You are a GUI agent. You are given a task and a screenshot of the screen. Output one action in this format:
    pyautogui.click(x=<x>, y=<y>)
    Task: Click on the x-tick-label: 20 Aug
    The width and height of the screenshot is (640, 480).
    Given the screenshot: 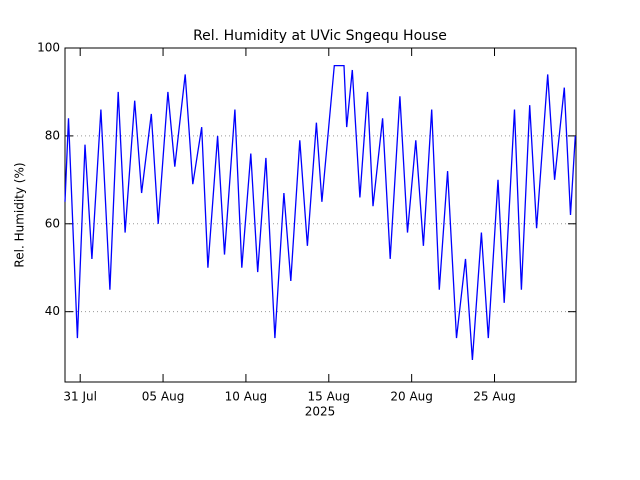 What is the action you would take?
    pyautogui.click(x=411, y=397)
    